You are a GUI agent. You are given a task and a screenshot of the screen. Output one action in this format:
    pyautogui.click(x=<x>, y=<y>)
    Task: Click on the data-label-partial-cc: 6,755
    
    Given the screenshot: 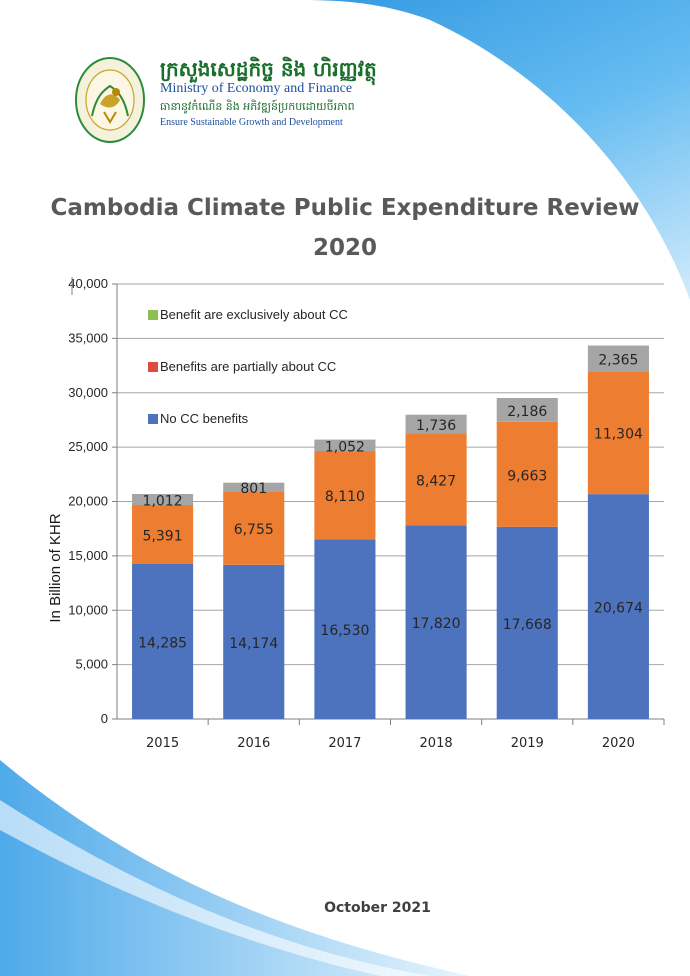 What is the action you would take?
    pyautogui.click(x=254, y=530)
    